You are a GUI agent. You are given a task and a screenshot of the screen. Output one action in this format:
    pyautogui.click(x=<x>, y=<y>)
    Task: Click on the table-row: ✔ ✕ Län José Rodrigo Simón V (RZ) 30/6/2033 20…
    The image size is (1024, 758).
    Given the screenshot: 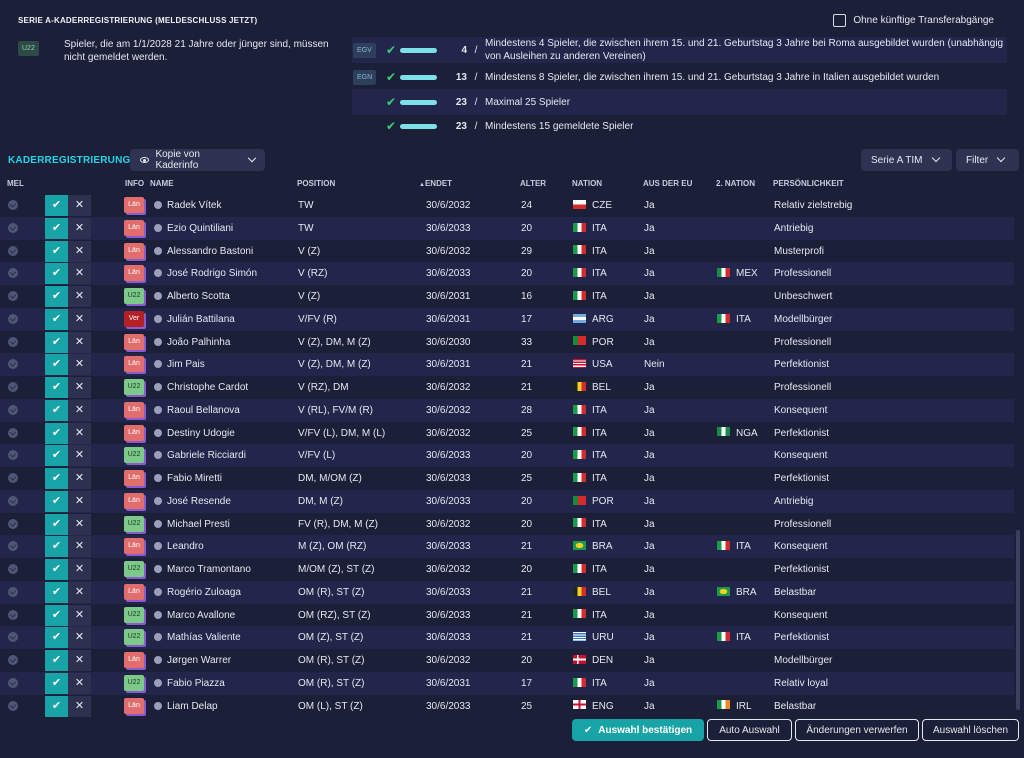 What is the action you would take?
    pyautogui.click(x=507, y=274)
    